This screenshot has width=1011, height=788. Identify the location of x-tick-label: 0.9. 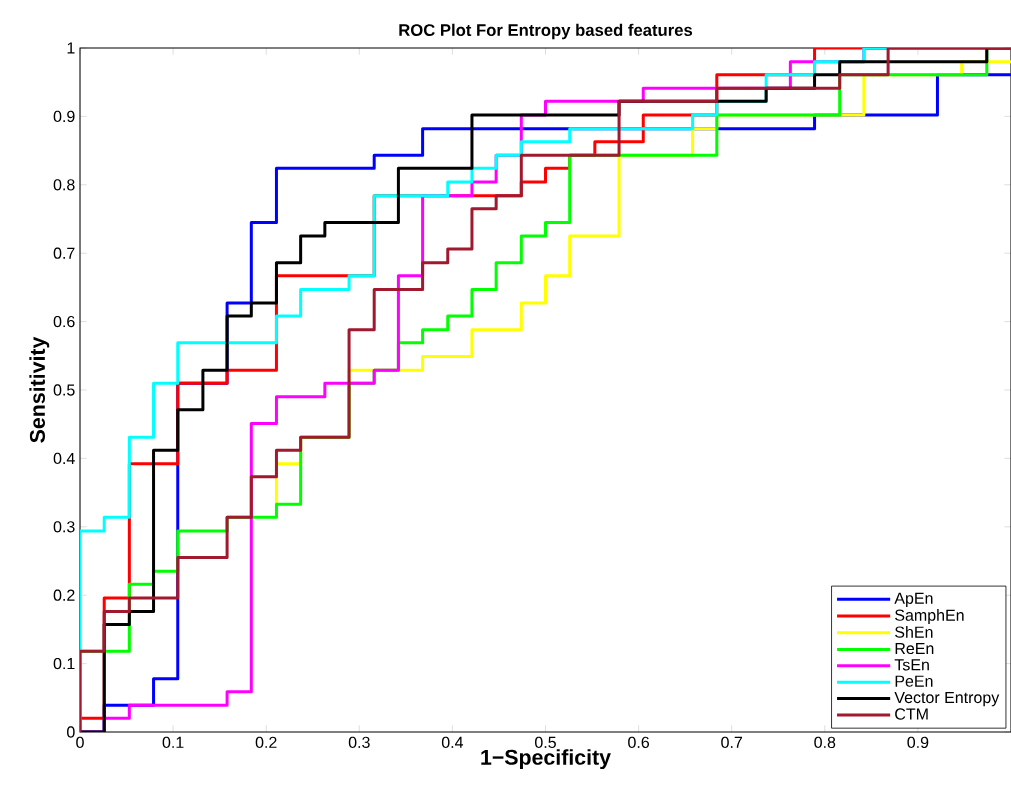
(918, 742).